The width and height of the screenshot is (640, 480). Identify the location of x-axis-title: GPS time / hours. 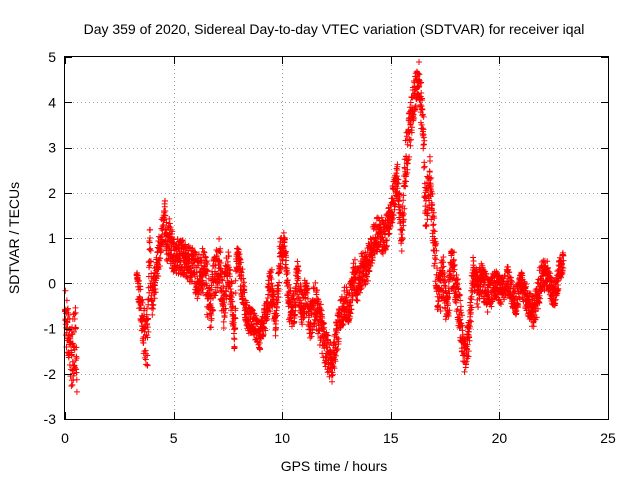
(334, 466).